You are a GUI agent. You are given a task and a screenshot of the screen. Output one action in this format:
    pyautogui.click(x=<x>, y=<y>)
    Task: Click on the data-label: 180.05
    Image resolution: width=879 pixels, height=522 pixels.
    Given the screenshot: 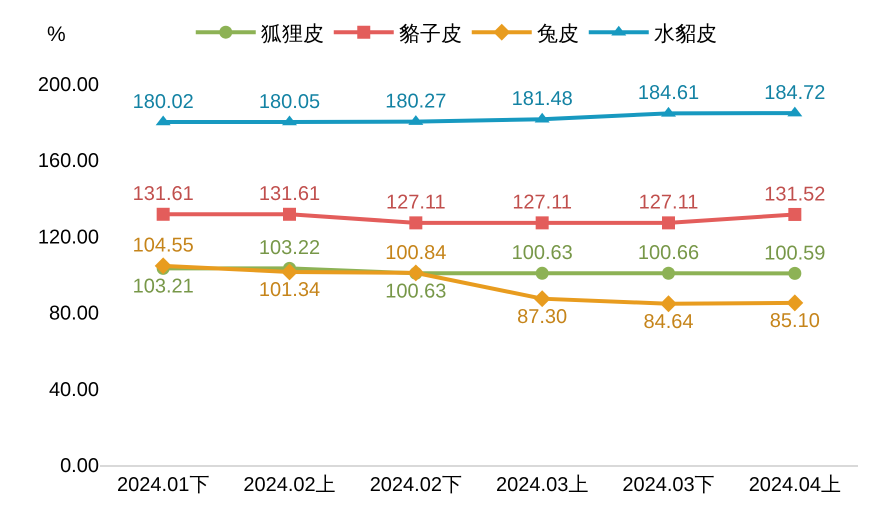 What is the action you would take?
    pyautogui.click(x=289, y=101)
    